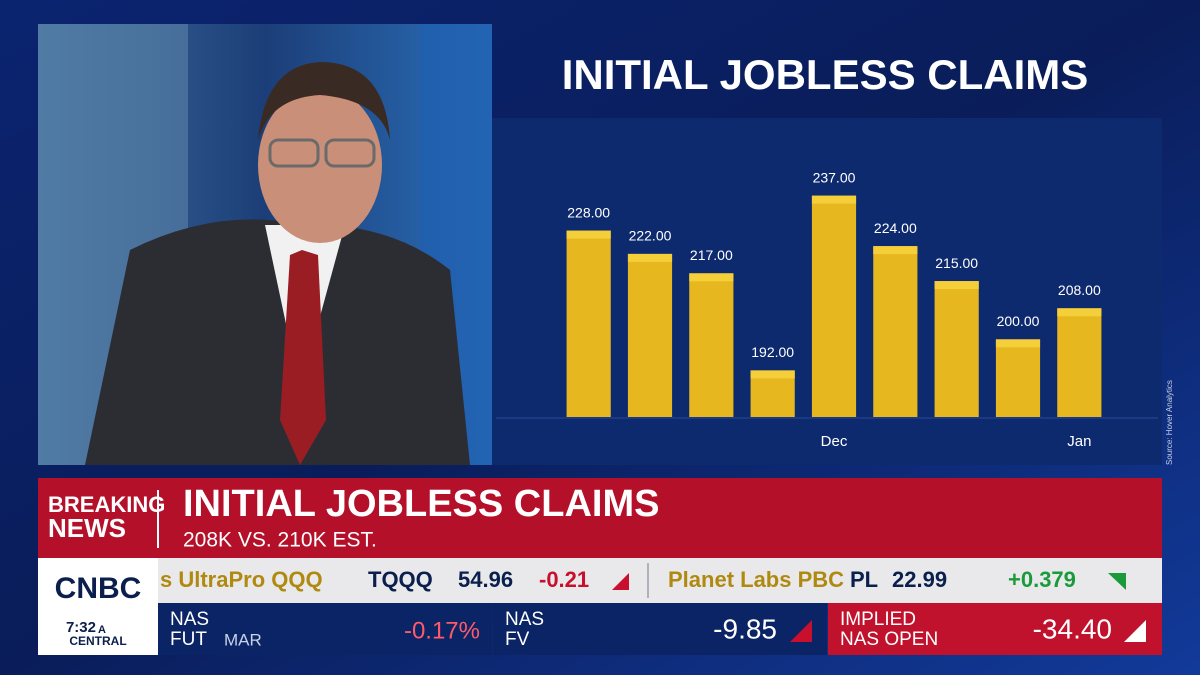 The width and height of the screenshot is (1200, 675). What do you see at coordinates (243, 639) in the screenshot?
I see `quote-detail: MAR` at bounding box center [243, 639].